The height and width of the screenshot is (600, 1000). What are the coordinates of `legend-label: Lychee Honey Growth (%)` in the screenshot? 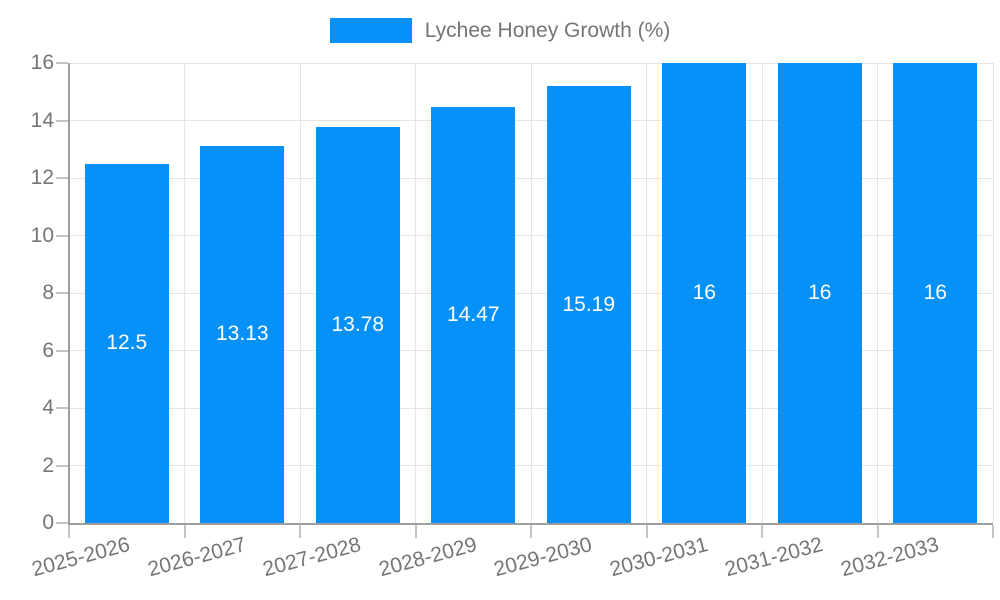 It's located at (547, 30).